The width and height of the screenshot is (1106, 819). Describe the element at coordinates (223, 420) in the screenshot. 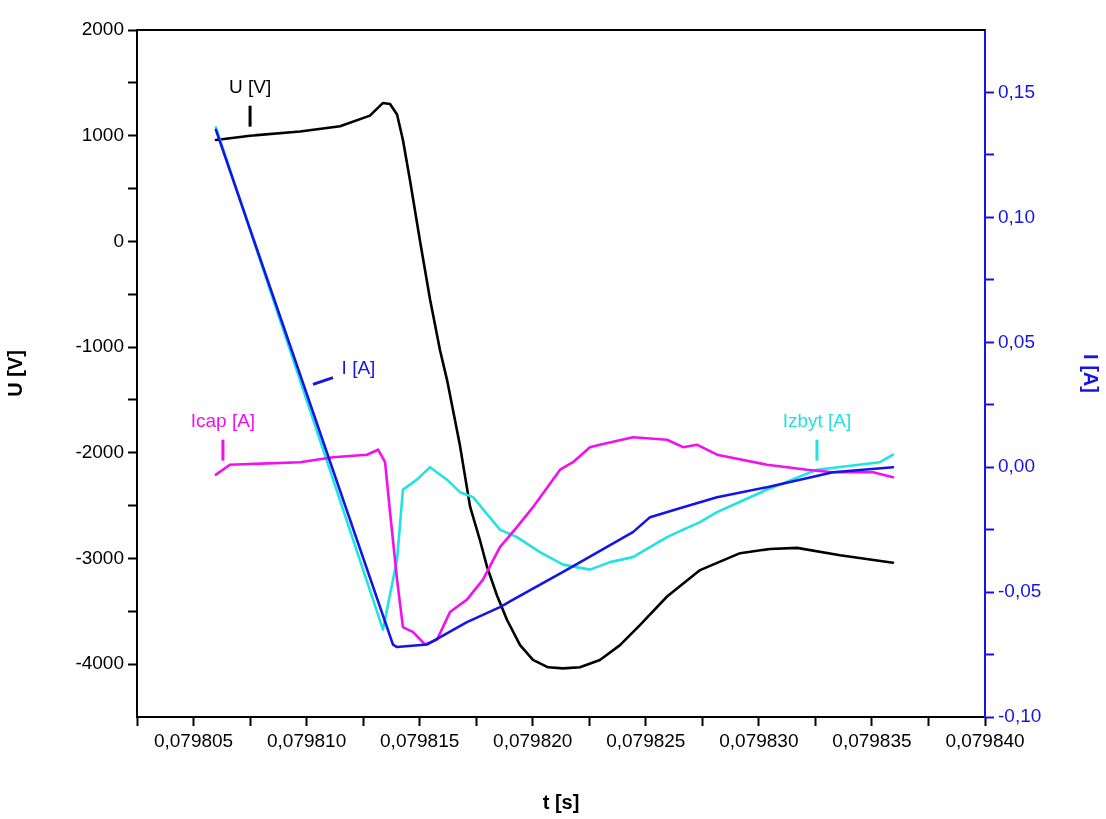

I see `series-label: Icap [A]` at that location.